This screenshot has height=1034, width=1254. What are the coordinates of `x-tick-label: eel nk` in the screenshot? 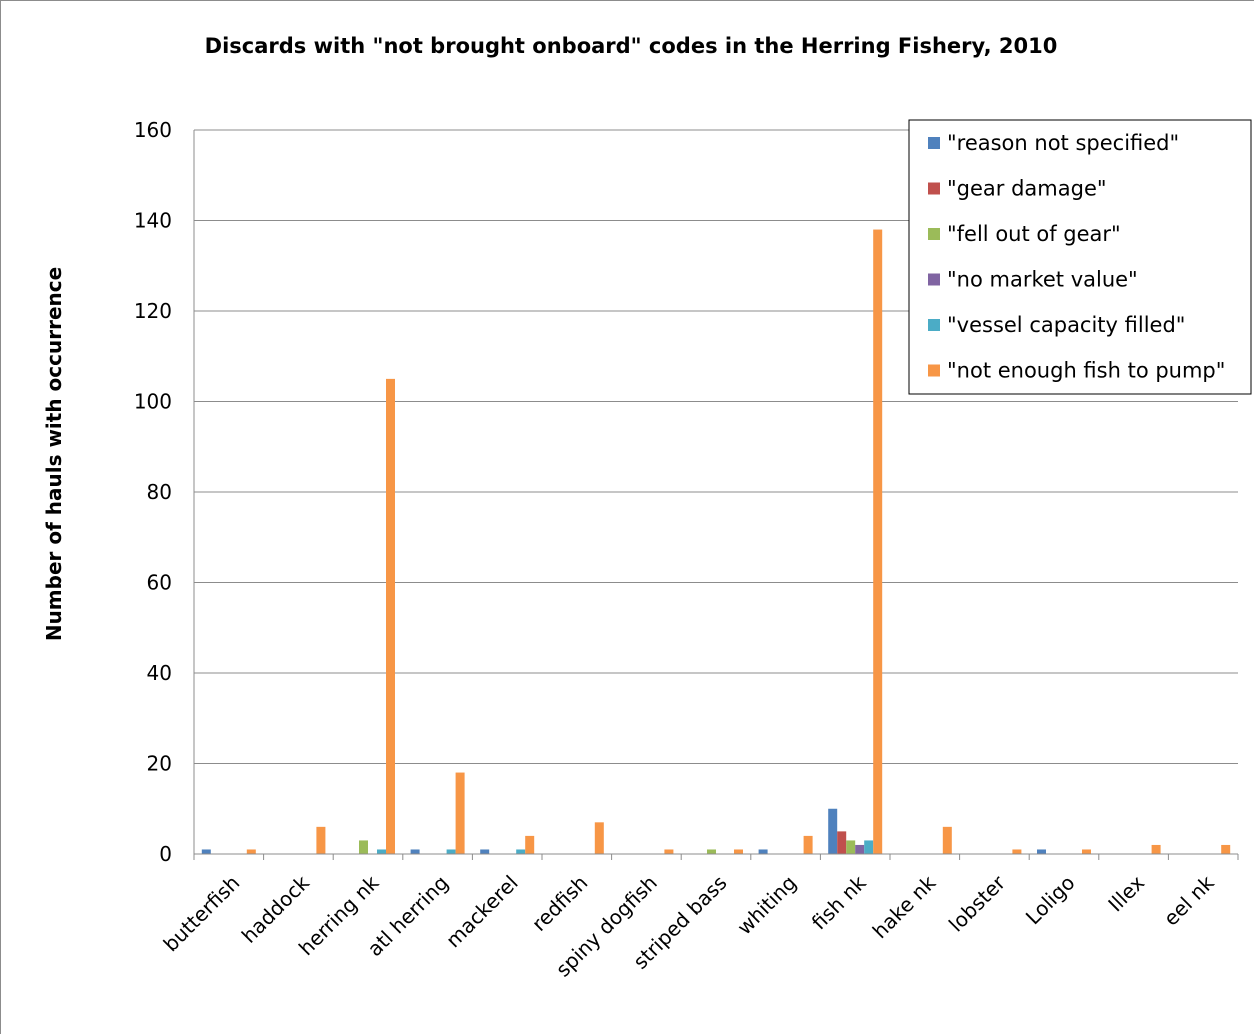 It's located at (1189, 900).